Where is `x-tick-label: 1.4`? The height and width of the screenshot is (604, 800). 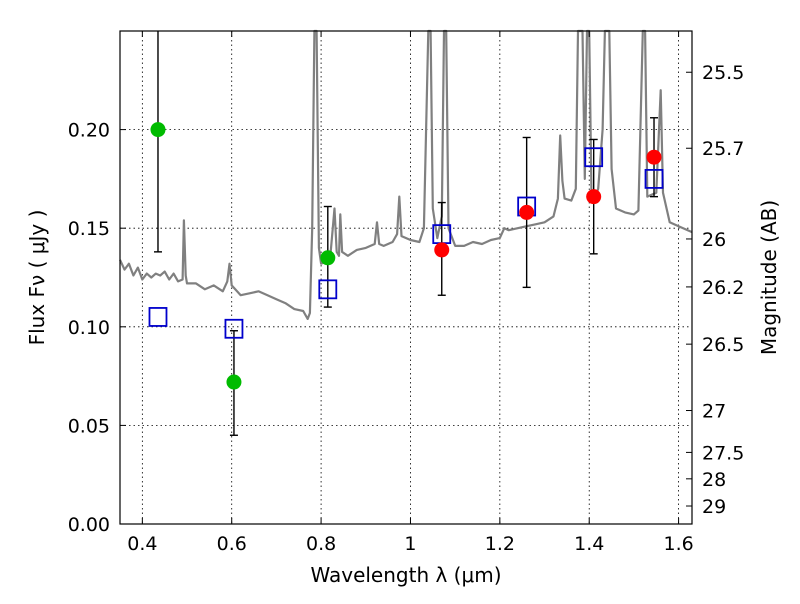
x-tick-label: 1.4 is located at coordinates (589, 544).